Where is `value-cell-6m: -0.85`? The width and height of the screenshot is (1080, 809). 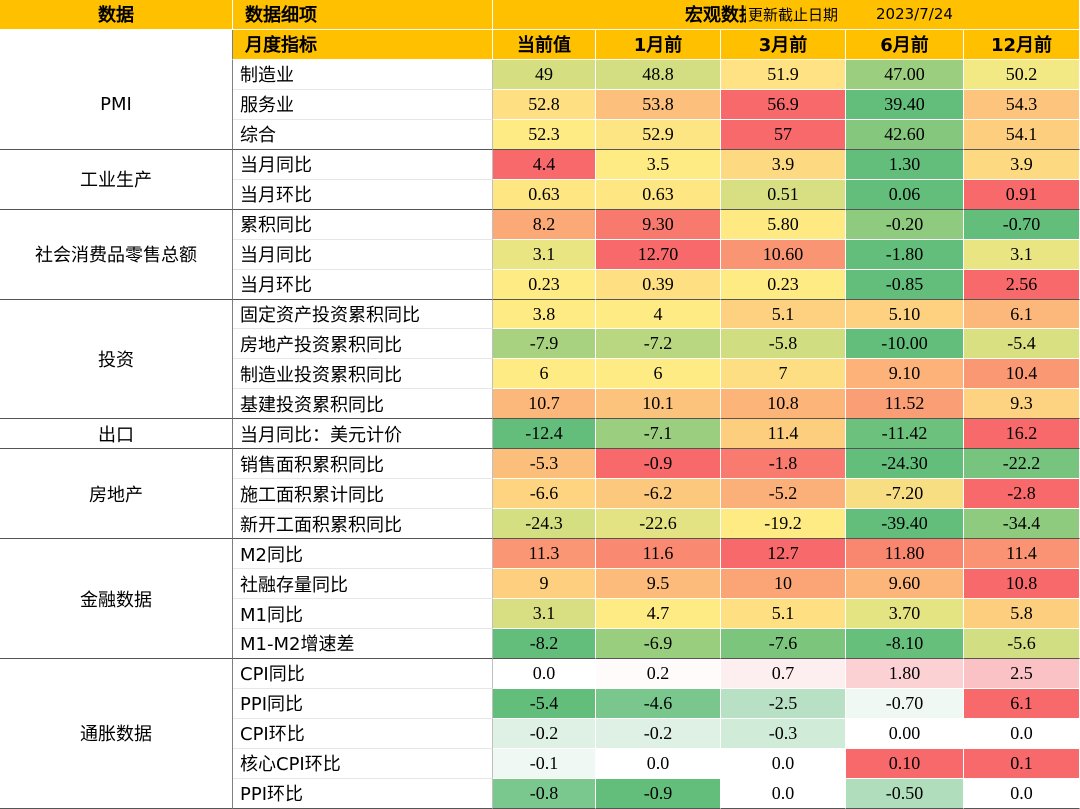
value-cell-6m: -0.85 is located at coordinates (905, 284).